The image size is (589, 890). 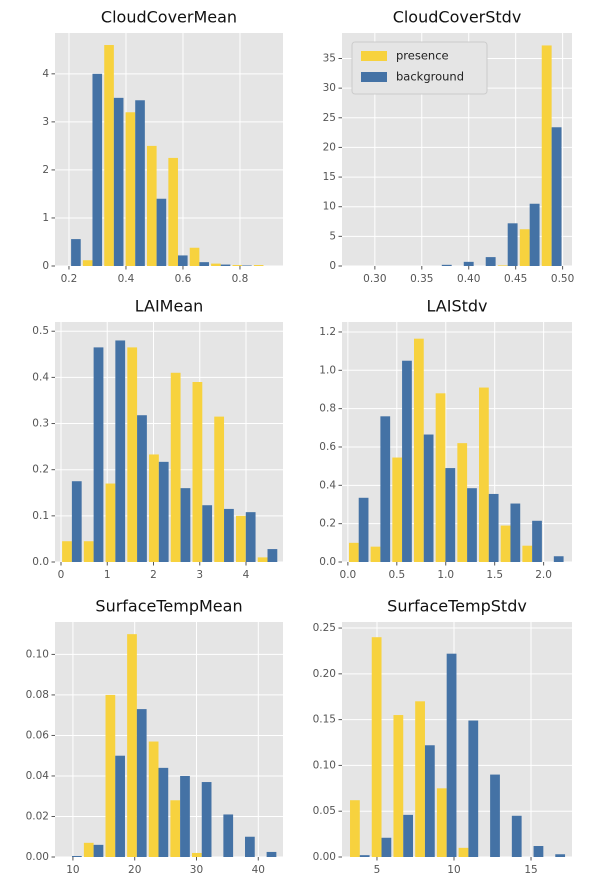 What do you see at coordinates (453, 870) in the screenshot?
I see `x-tick-label: 10` at bounding box center [453, 870].